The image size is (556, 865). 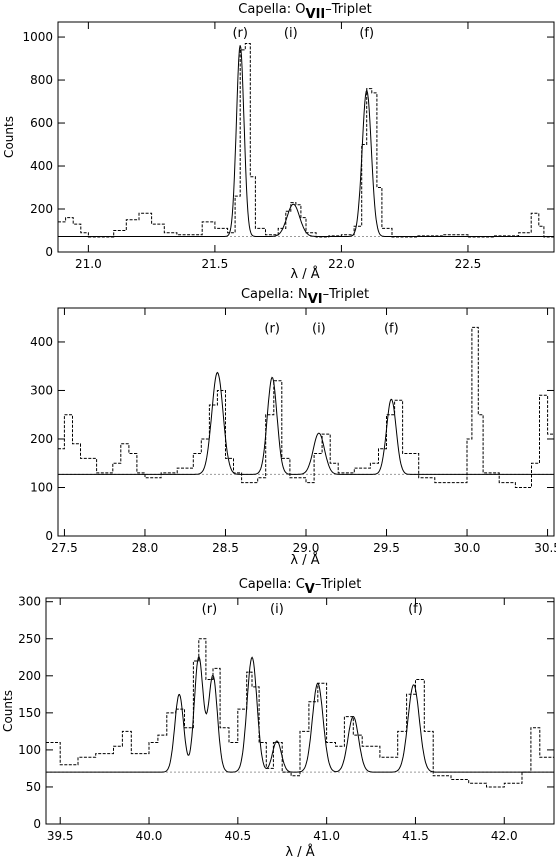 I want to click on x-tick-label: 21.5, so click(x=215, y=264).